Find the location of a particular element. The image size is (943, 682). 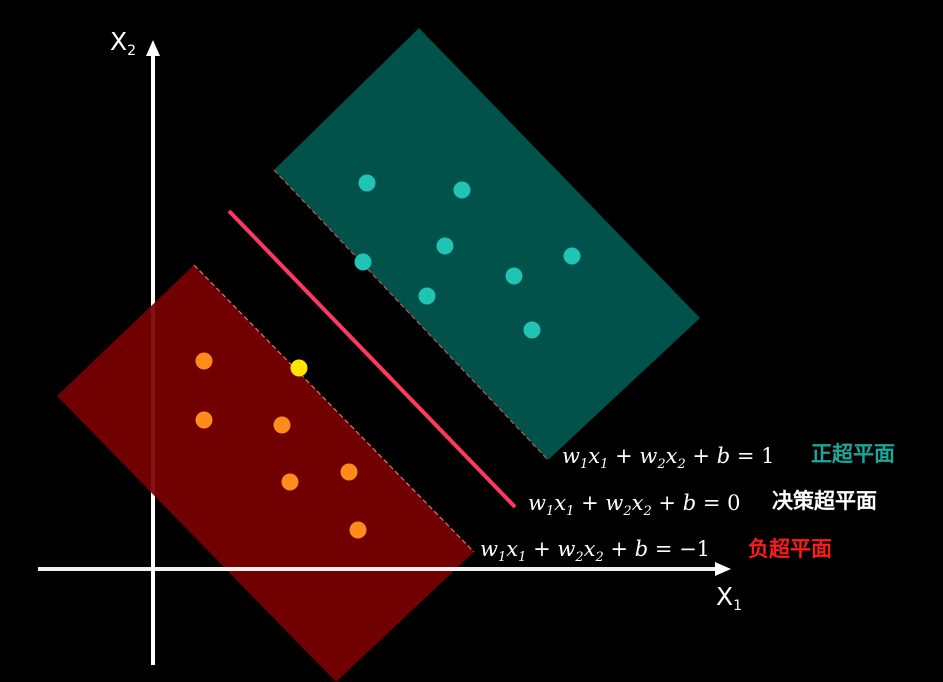

y-axis-label-text: X is located at coordinates (118, 41).